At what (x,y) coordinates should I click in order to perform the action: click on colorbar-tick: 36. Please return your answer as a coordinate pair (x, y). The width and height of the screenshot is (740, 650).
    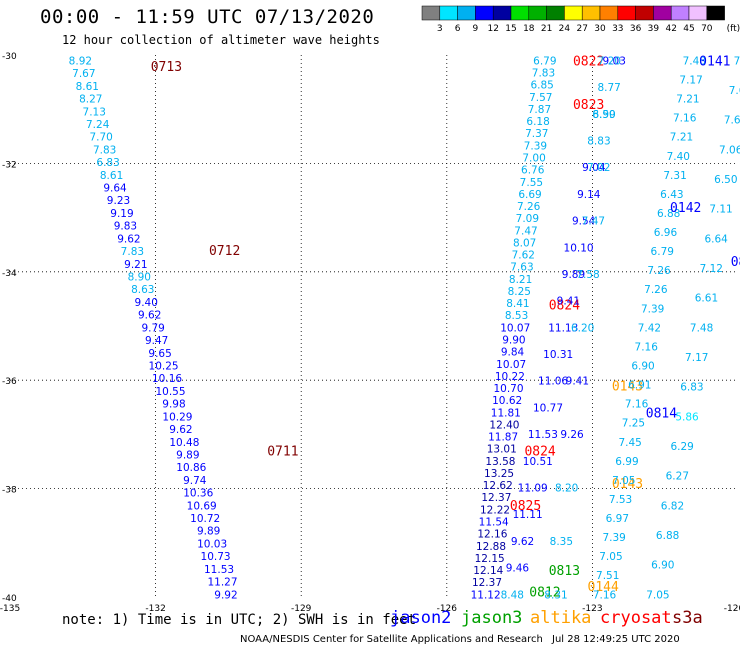
    Looking at the image, I should click on (636, 29).